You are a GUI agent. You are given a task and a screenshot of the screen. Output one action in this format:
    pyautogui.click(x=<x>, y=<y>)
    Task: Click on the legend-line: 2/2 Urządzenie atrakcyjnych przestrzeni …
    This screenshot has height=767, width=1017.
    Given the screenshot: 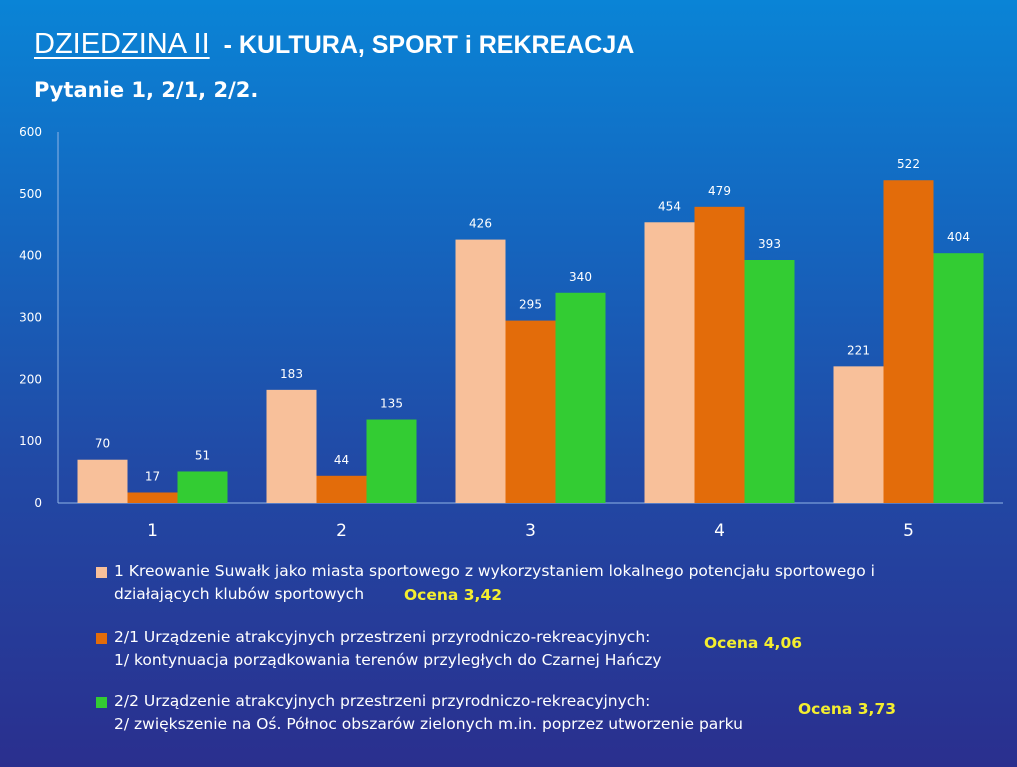 What is the action you would take?
    pyautogui.click(x=382, y=701)
    